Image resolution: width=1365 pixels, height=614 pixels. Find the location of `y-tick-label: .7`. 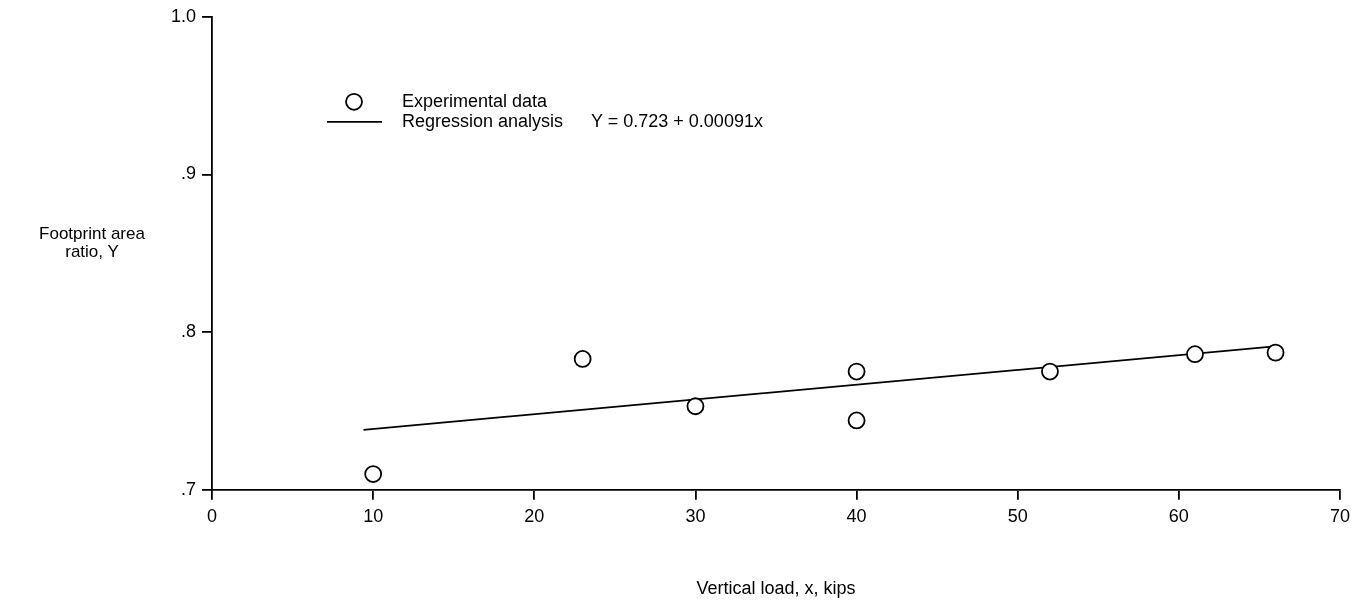

y-tick-label: .7 is located at coordinates (189, 488).